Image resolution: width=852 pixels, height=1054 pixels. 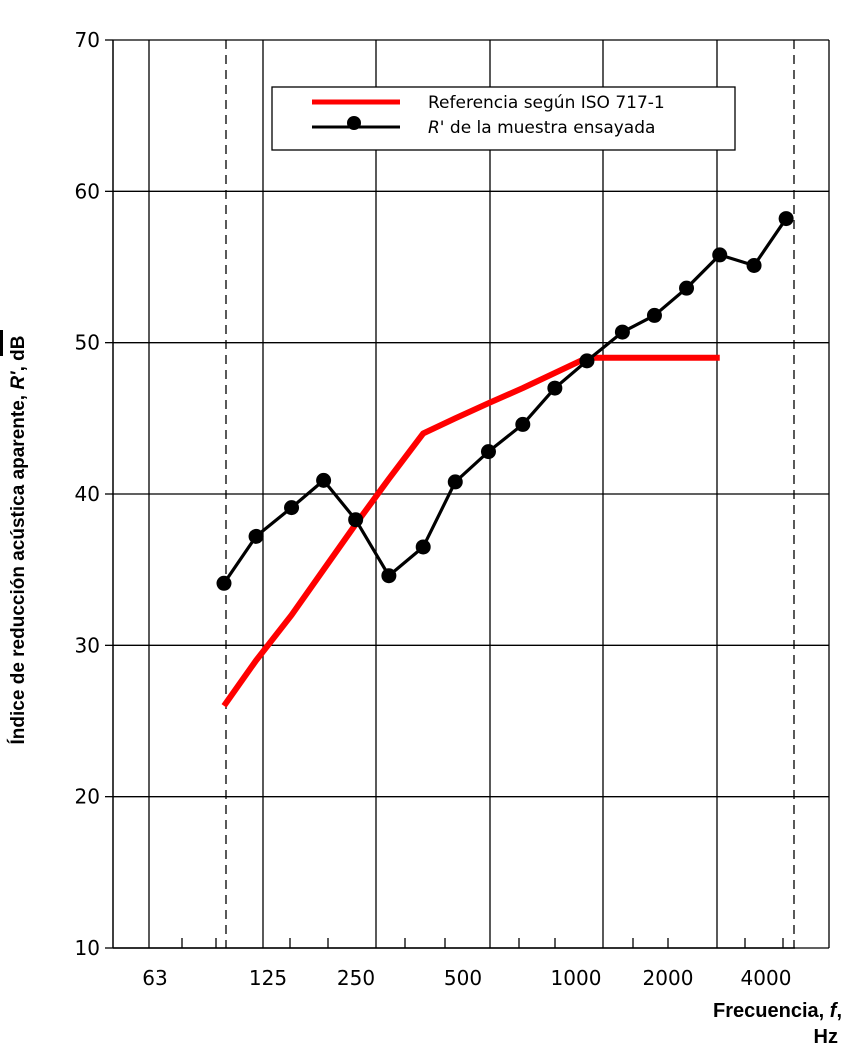 I want to click on x-tick-label: 4000, so click(x=766, y=978).